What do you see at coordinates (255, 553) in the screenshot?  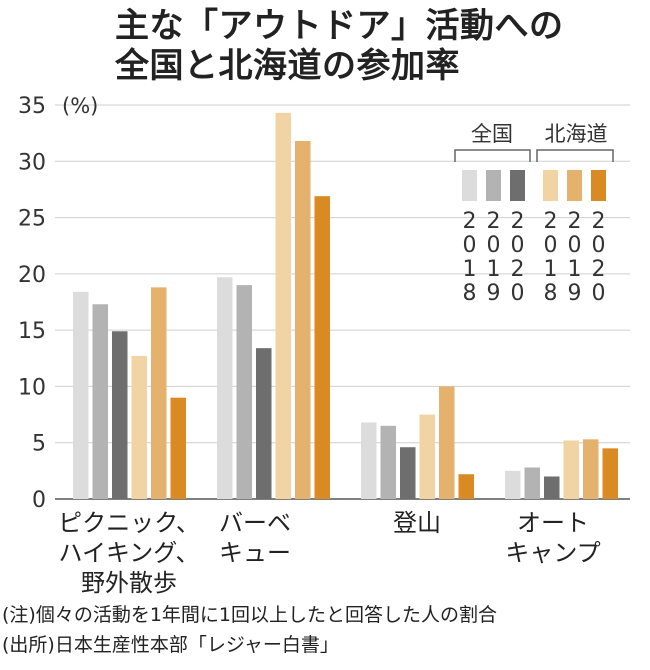 I see `category-label-line: キュー` at bounding box center [255, 553].